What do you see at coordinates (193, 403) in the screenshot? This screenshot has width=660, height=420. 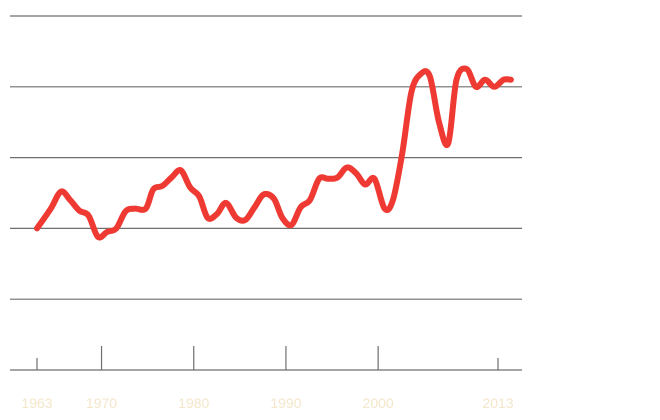 I see `x-tick-label-1980: 1980` at bounding box center [193, 403].